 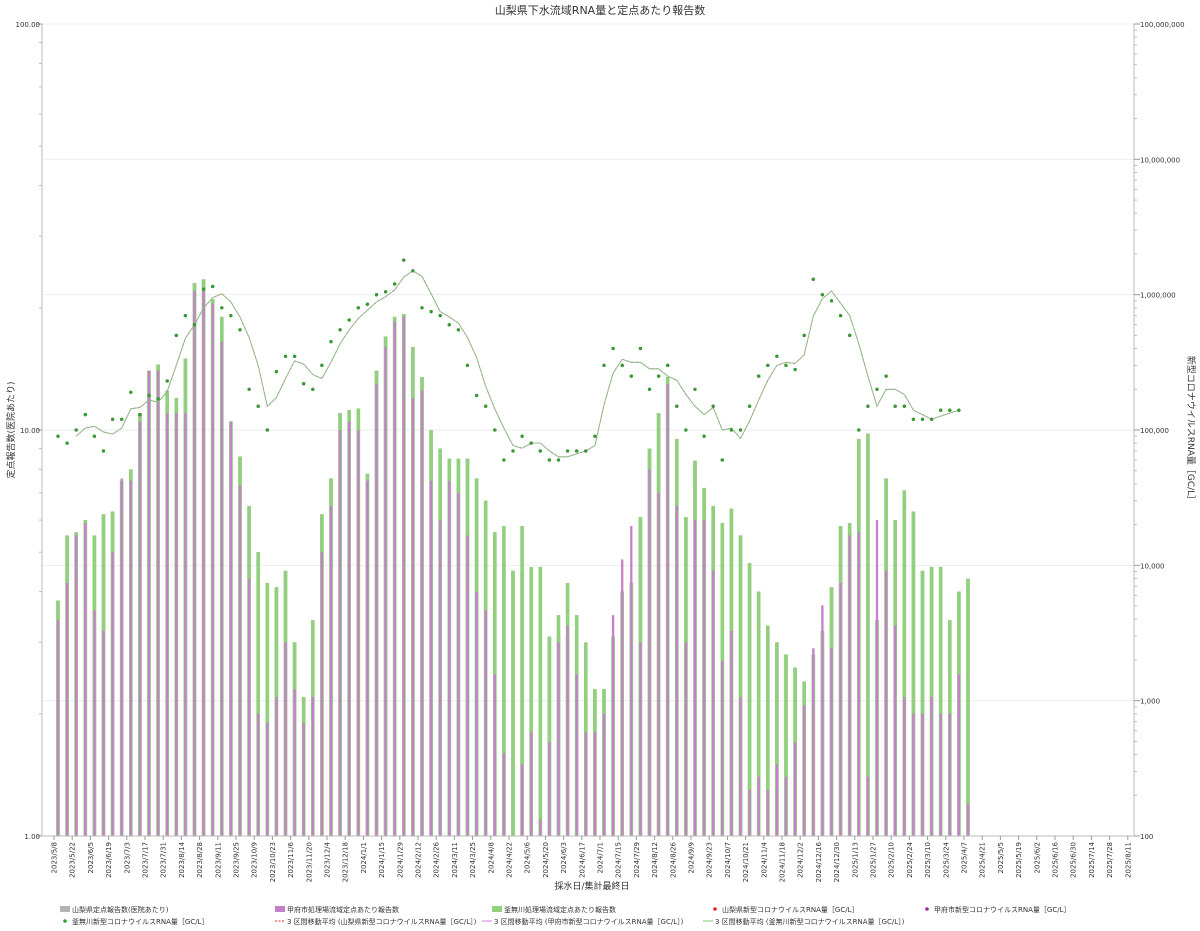 I want to click on x-tick-label: 2024/8/26, so click(x=673, y=859).